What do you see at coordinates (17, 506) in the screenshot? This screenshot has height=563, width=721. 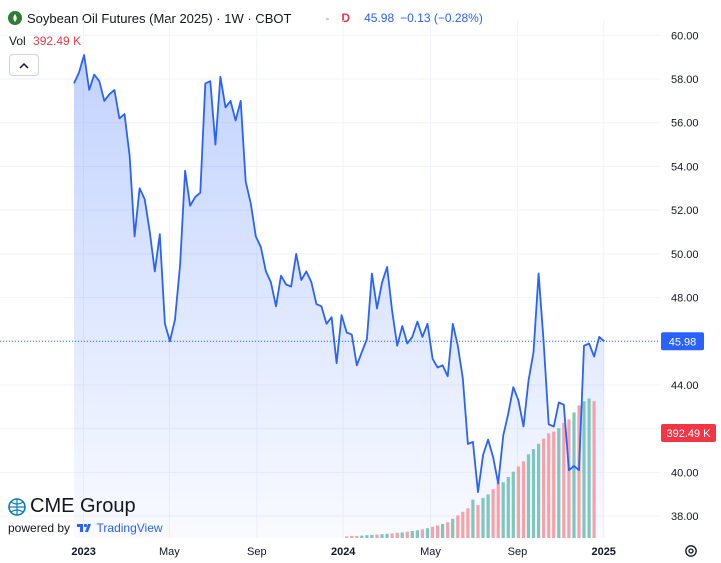 I see `globe-icon` at bounding box center [17, 506].